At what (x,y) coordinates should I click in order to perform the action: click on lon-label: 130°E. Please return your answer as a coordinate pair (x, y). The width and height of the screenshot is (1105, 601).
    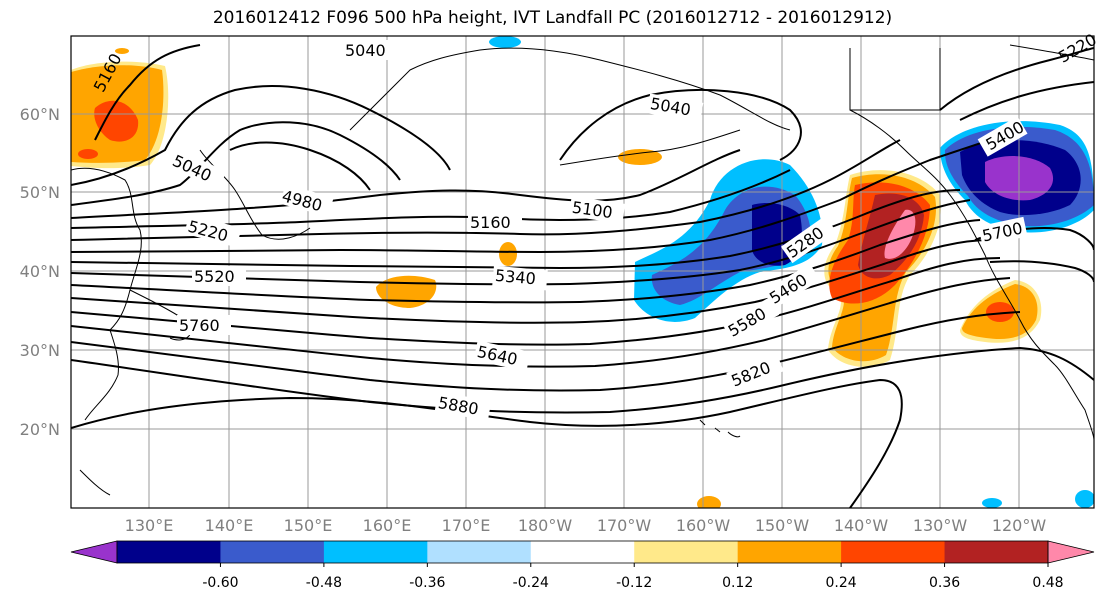
    Looking at the image, I should click on (149, 525).